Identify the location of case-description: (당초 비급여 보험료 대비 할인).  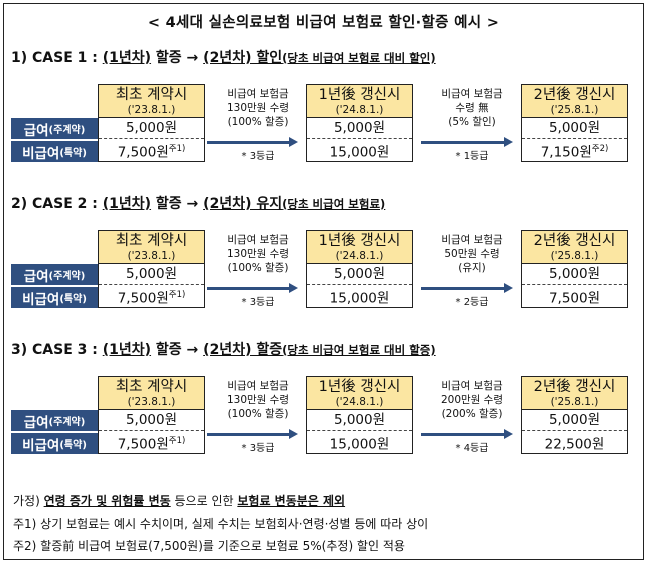
(359, 58).